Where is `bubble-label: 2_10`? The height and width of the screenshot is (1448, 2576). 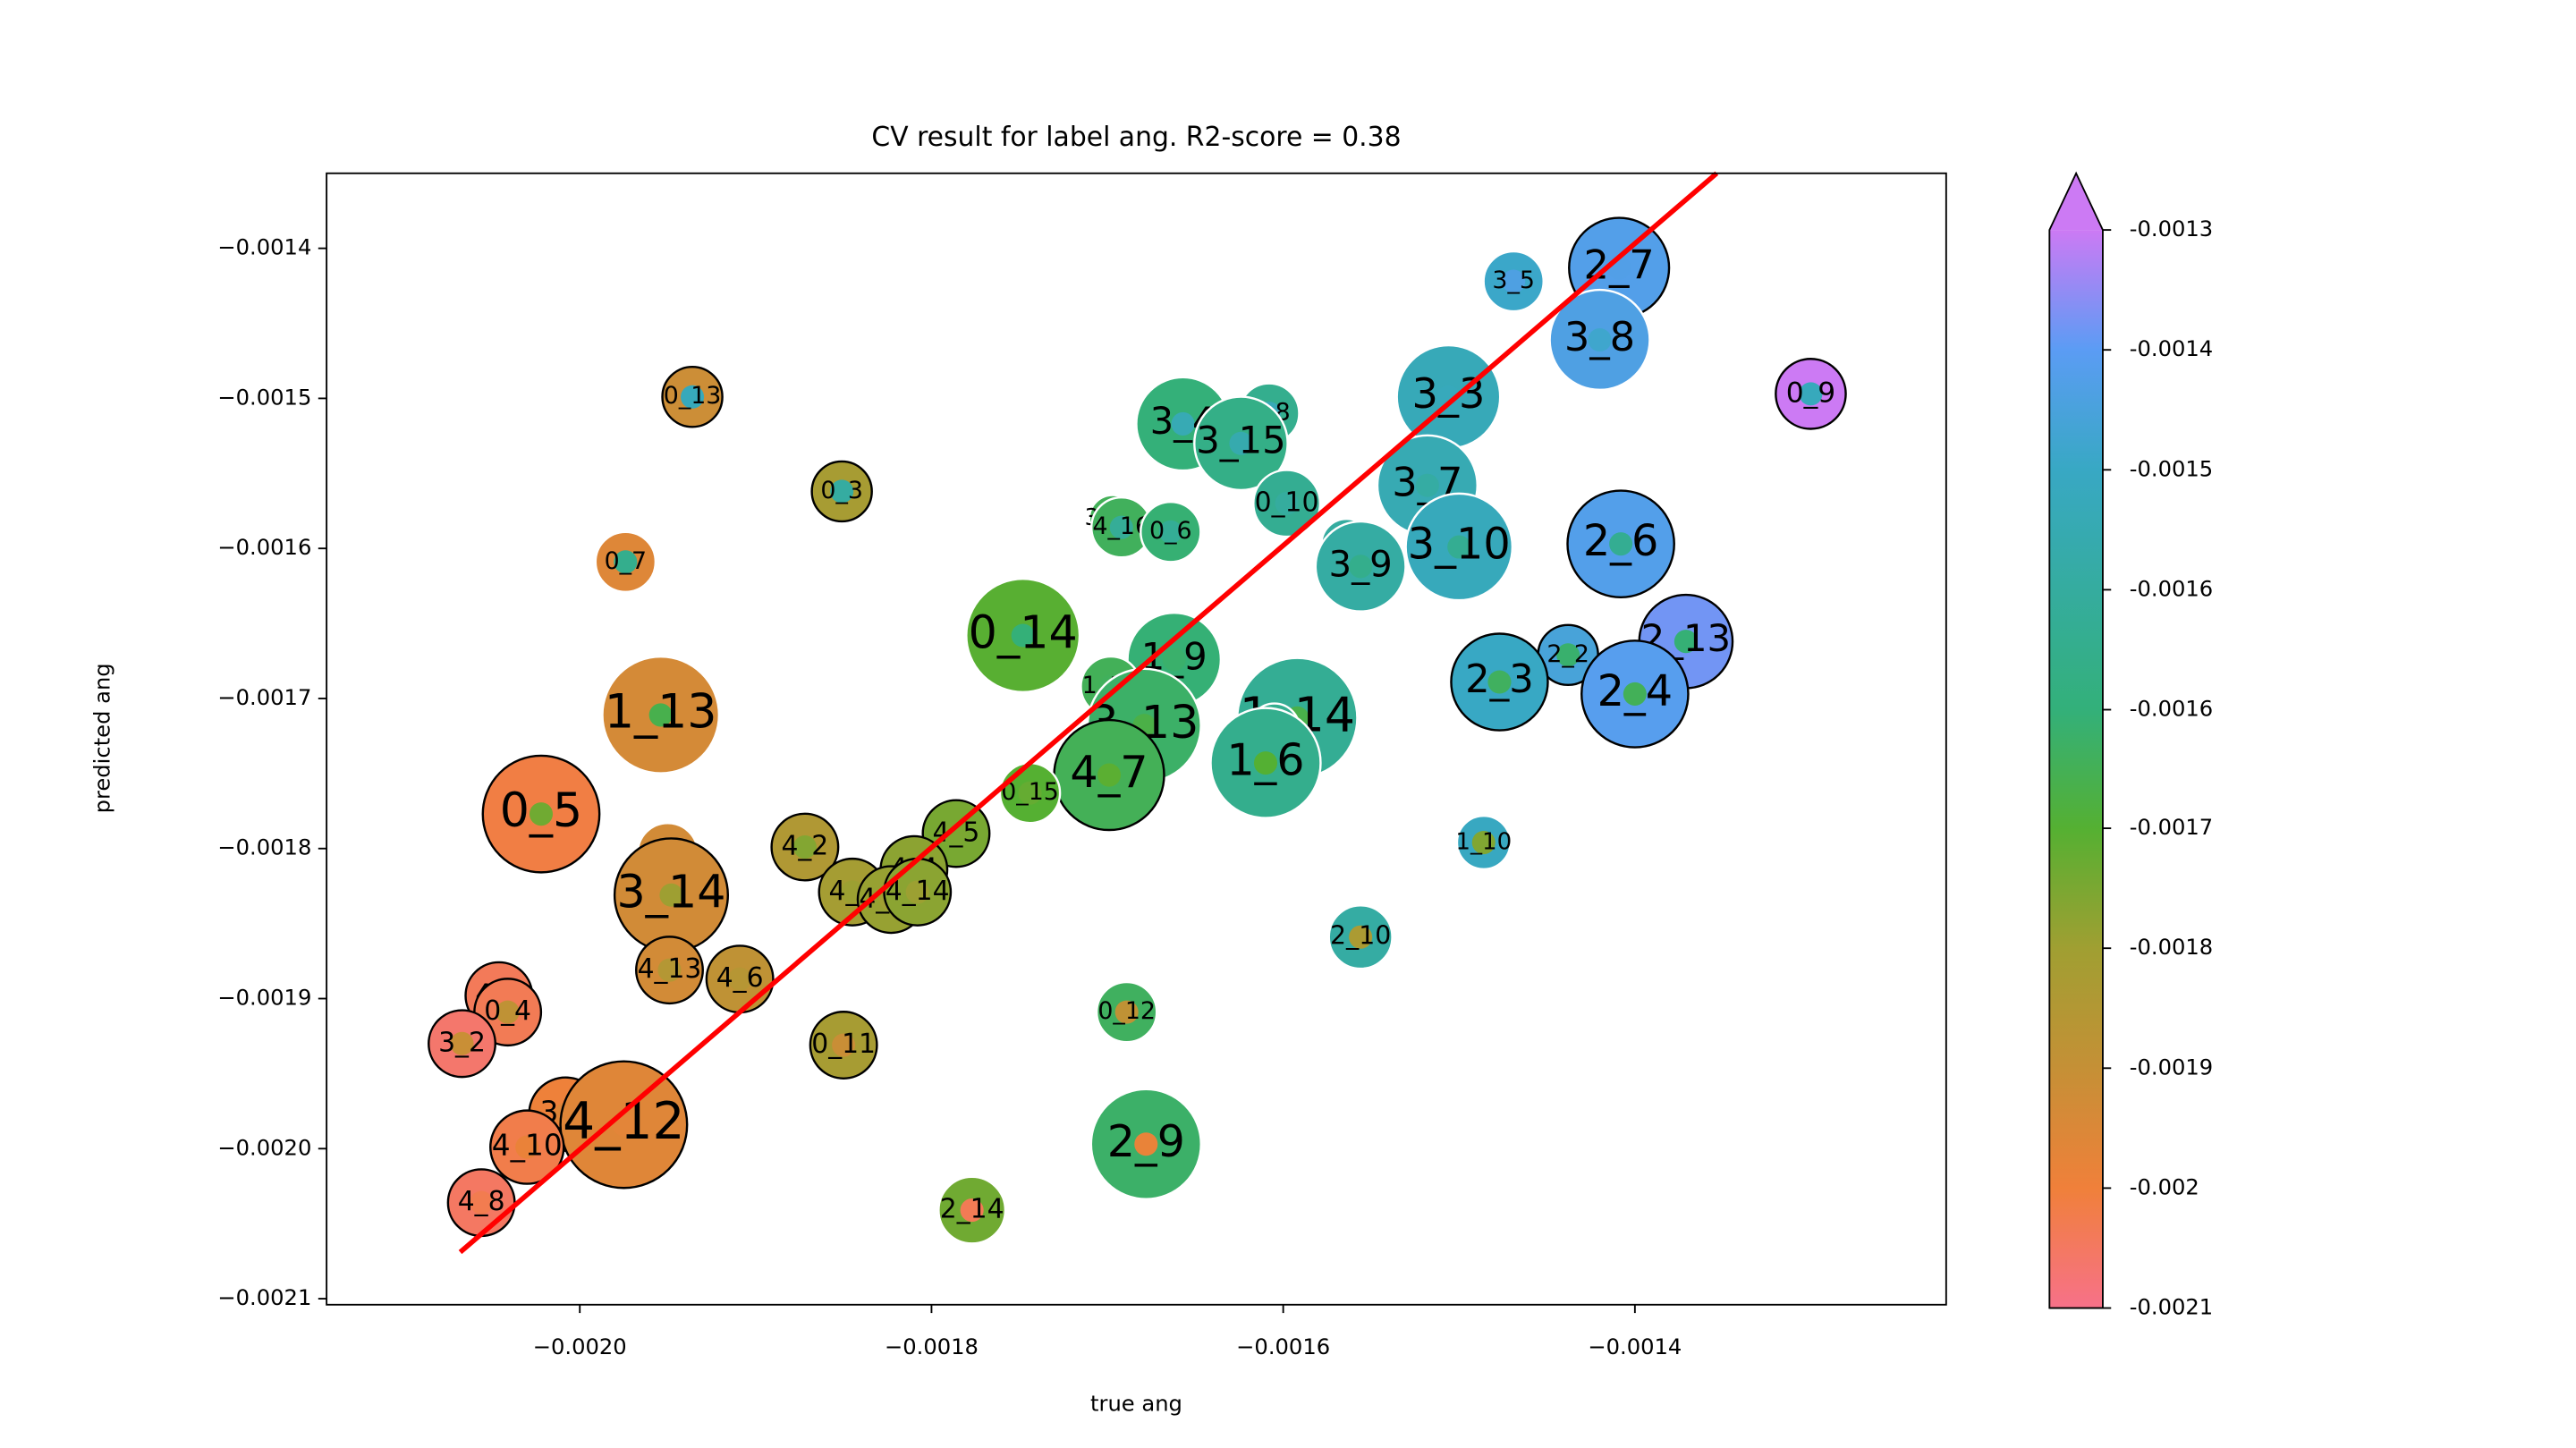
bubble-label: 2_10 is located at coordinates (1360, 936).